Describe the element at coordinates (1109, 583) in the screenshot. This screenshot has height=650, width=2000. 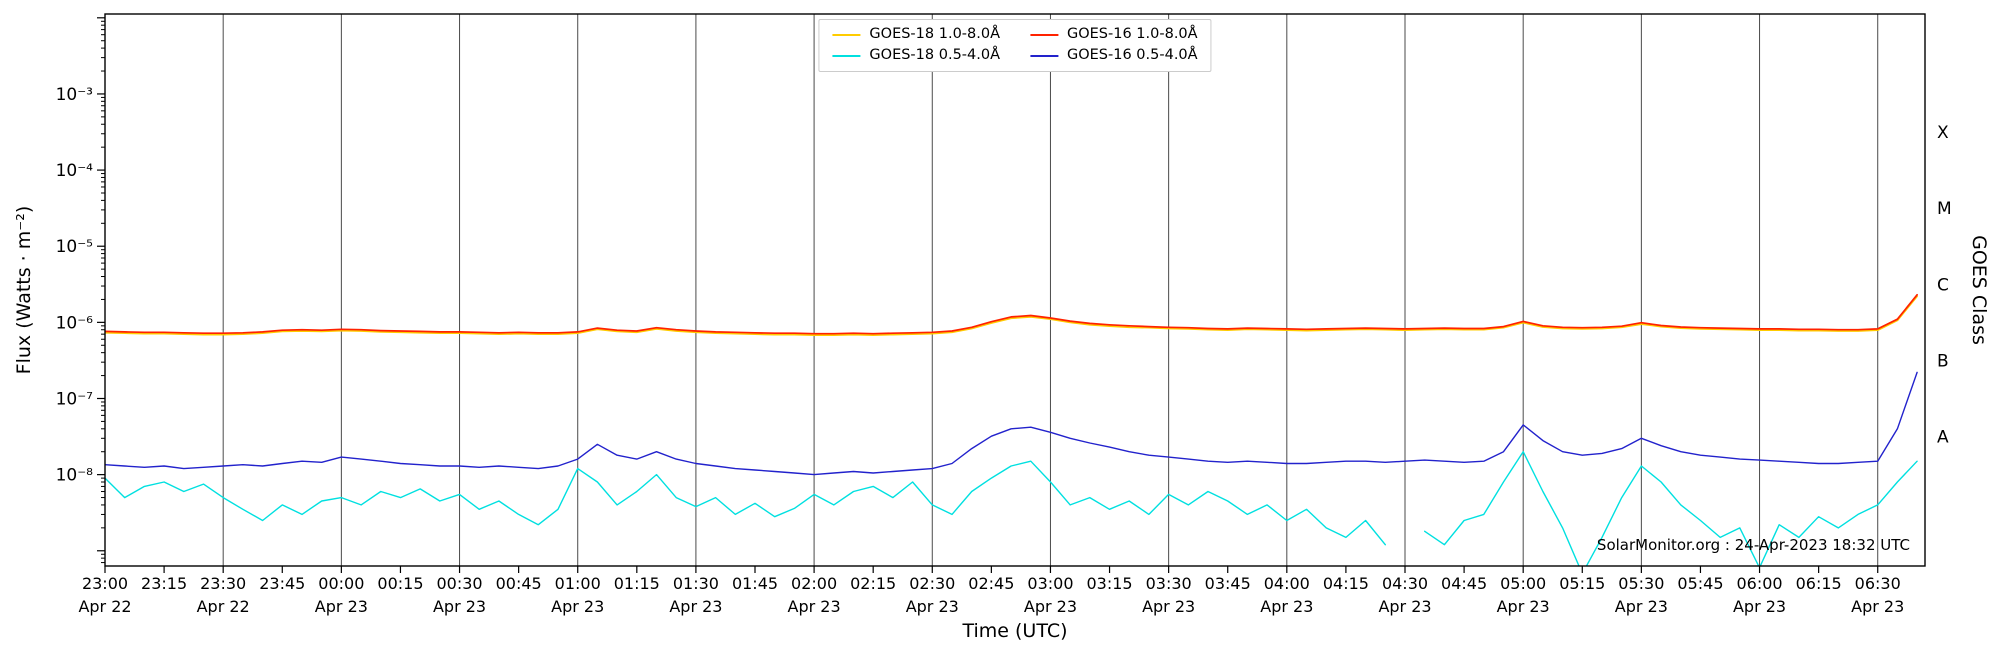
I see `x-tick-label: 03:15` at that location.